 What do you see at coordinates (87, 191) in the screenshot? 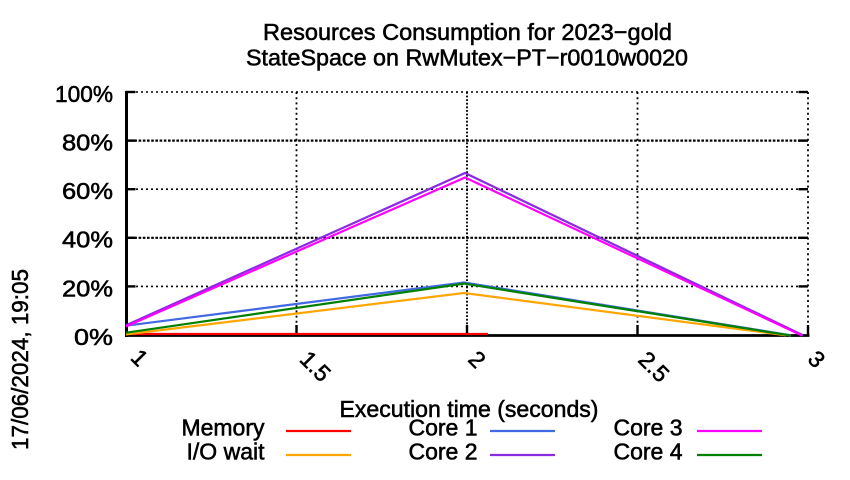
I see `svg-text: 60%` at bounding box center [87, 191].